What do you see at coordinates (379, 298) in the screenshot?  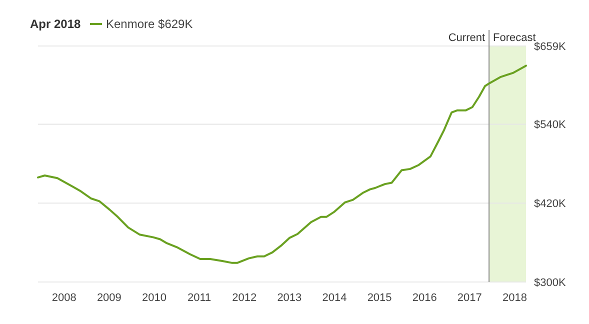 I see `x-tick-label: 2015` at bounding box center [379, 298].